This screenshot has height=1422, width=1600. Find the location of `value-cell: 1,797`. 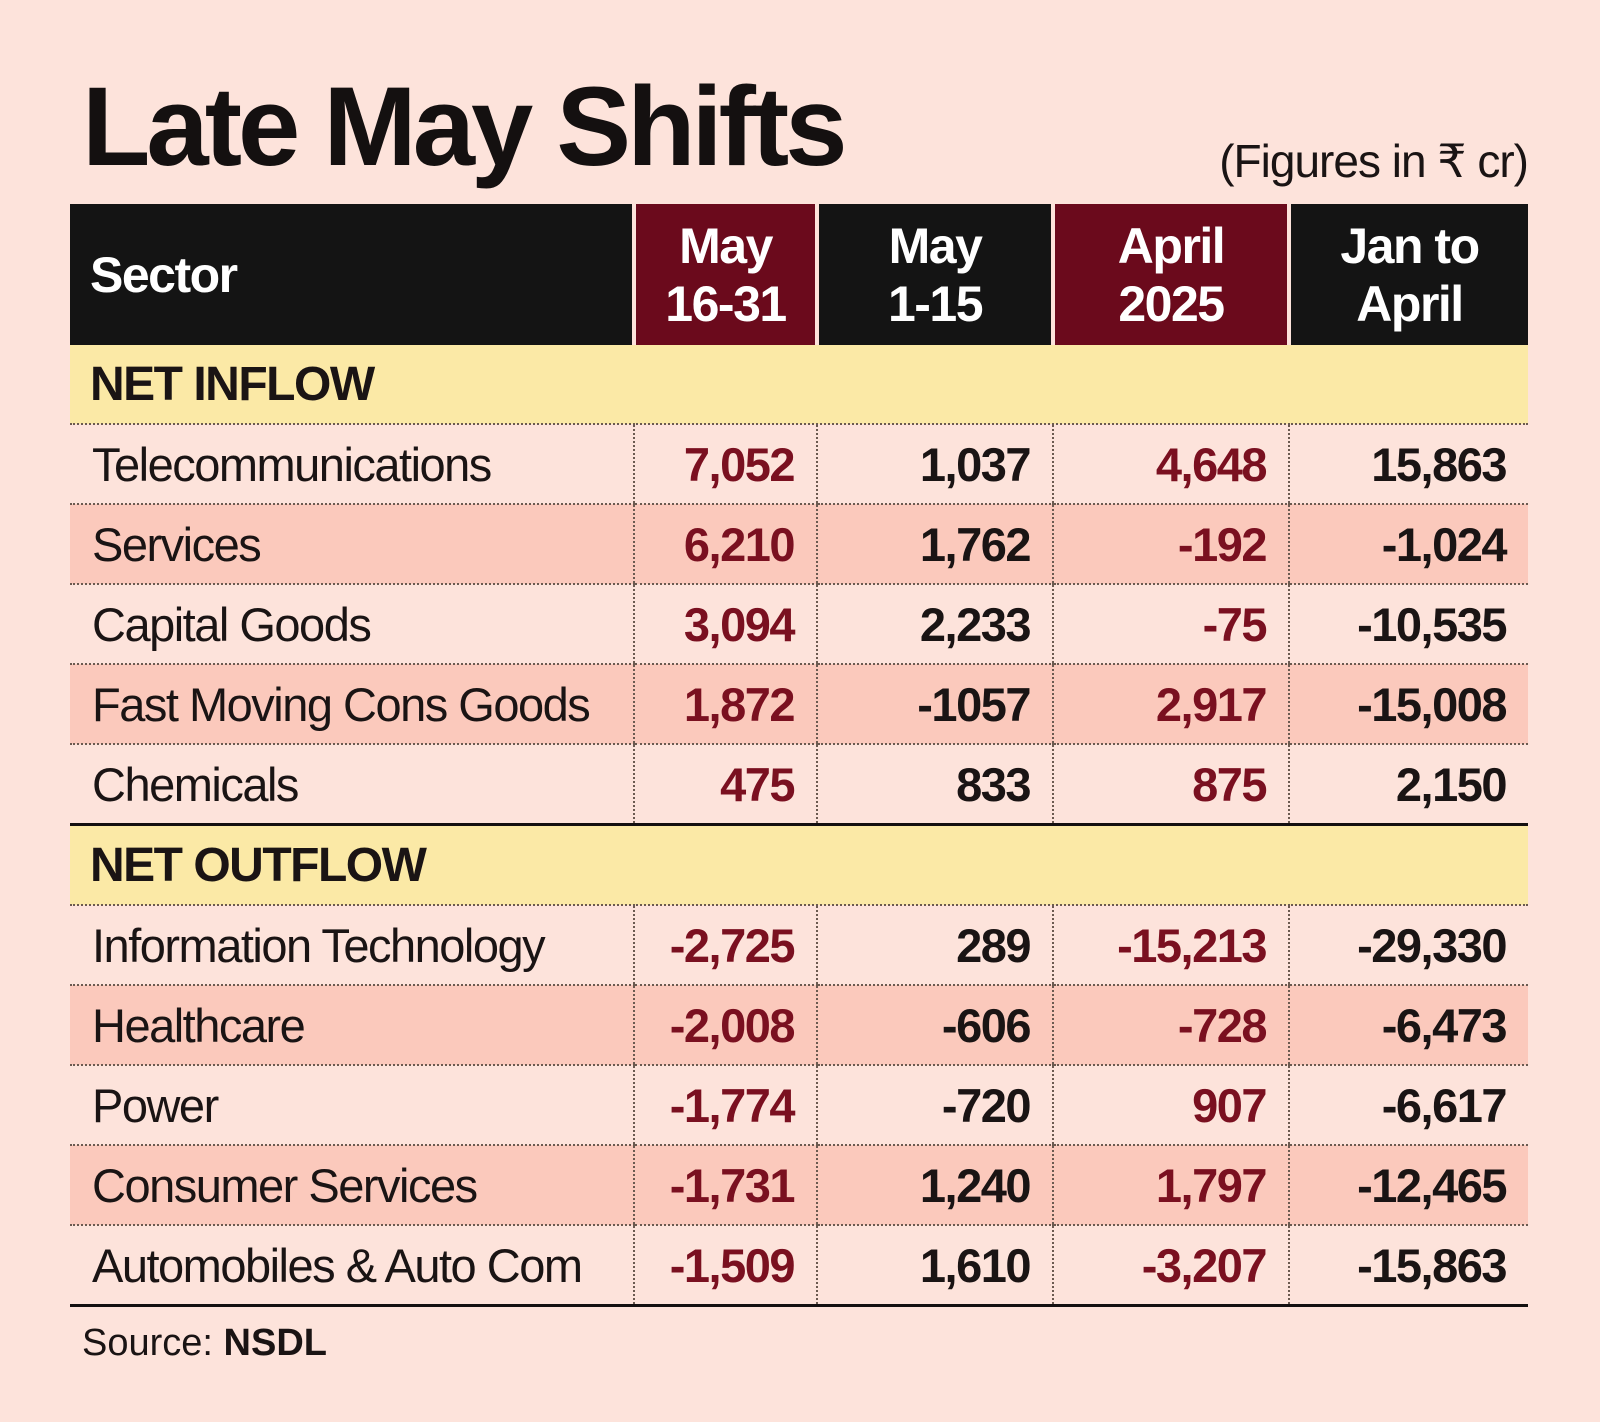

value-cell: 1,797 is located at coordinates (1170, 1185).